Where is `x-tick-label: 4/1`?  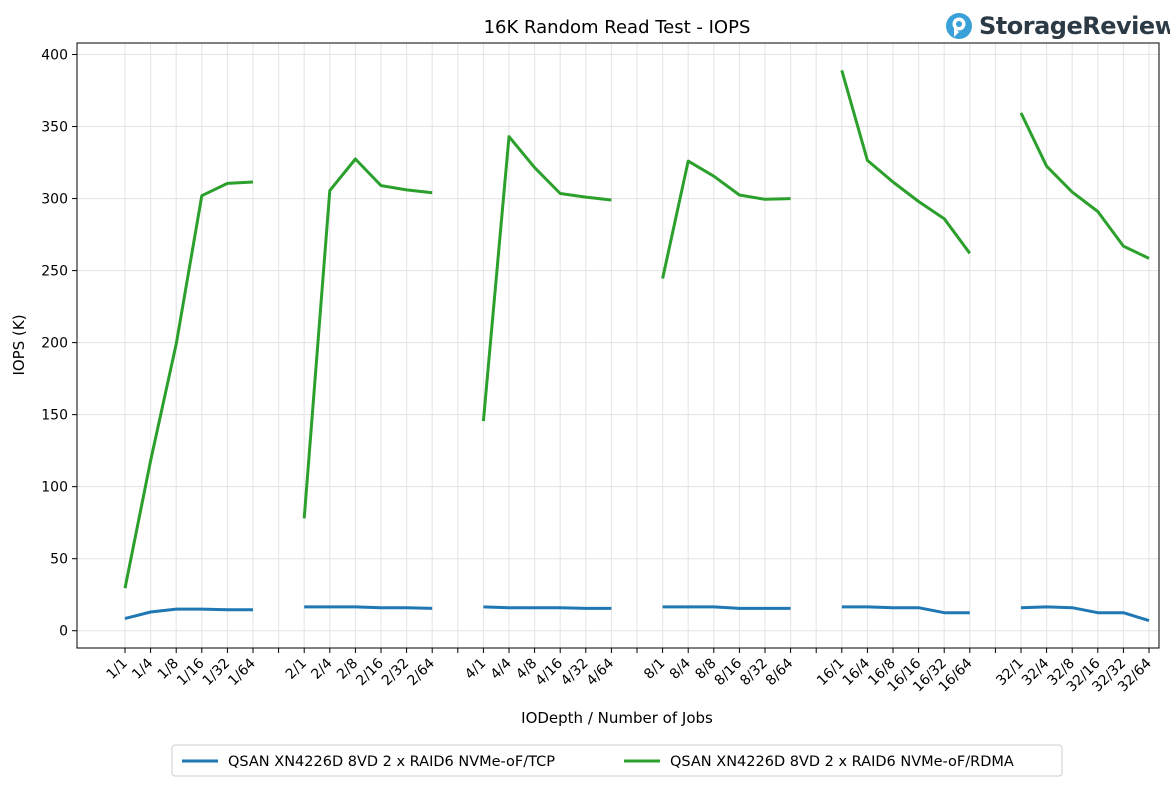
x-tick-label: 4/1 is located at coordinates (475, 669).